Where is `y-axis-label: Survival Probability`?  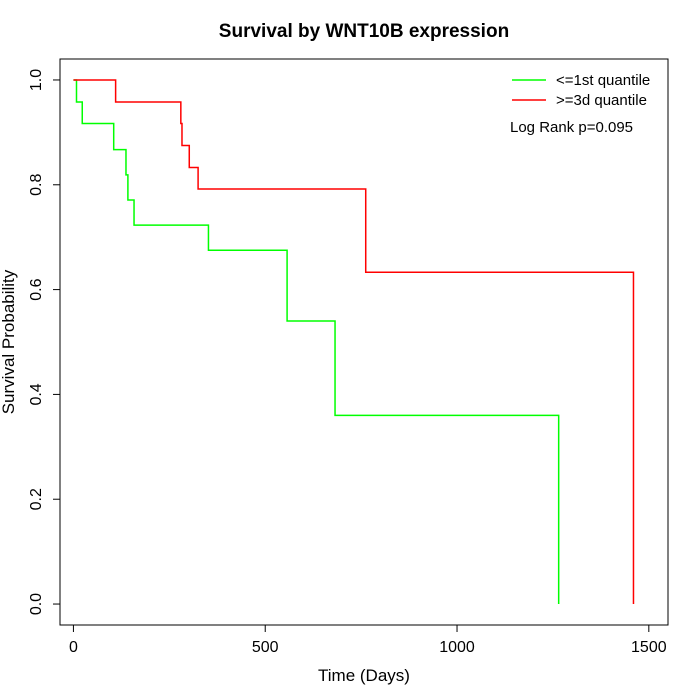 y-axis-label: Survival Probability is located at coordinates (9, 341).